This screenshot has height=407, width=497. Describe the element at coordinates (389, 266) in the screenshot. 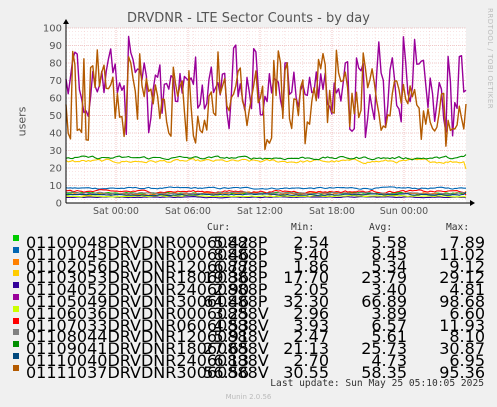

I see `legend-avg-value: 5.34` at that location.